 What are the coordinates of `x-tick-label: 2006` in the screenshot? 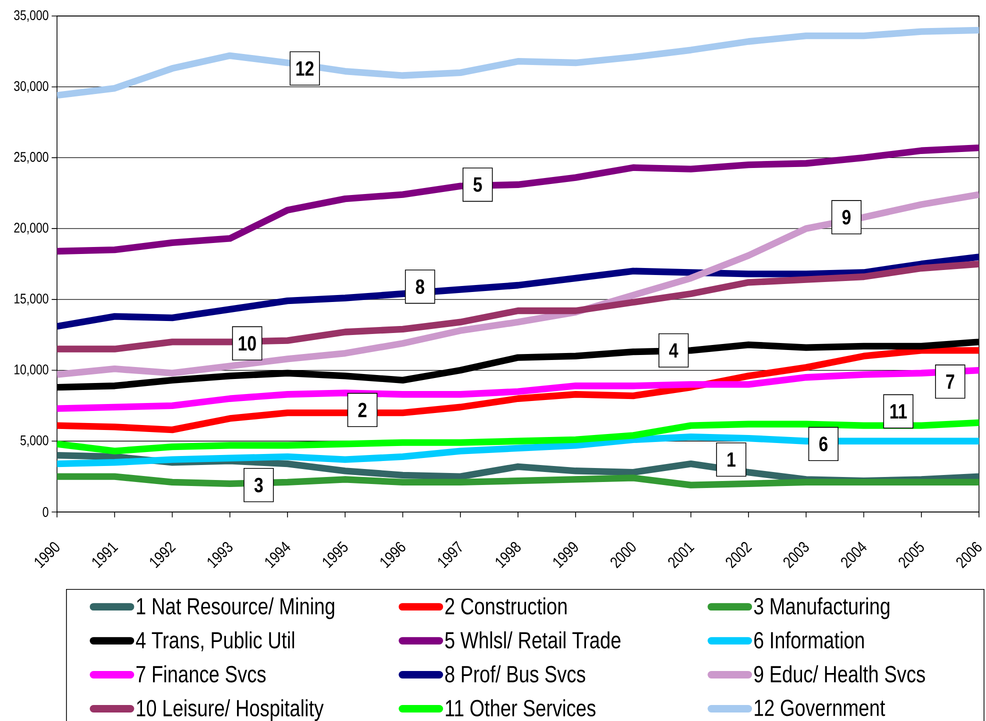 It's located at (969, 555).